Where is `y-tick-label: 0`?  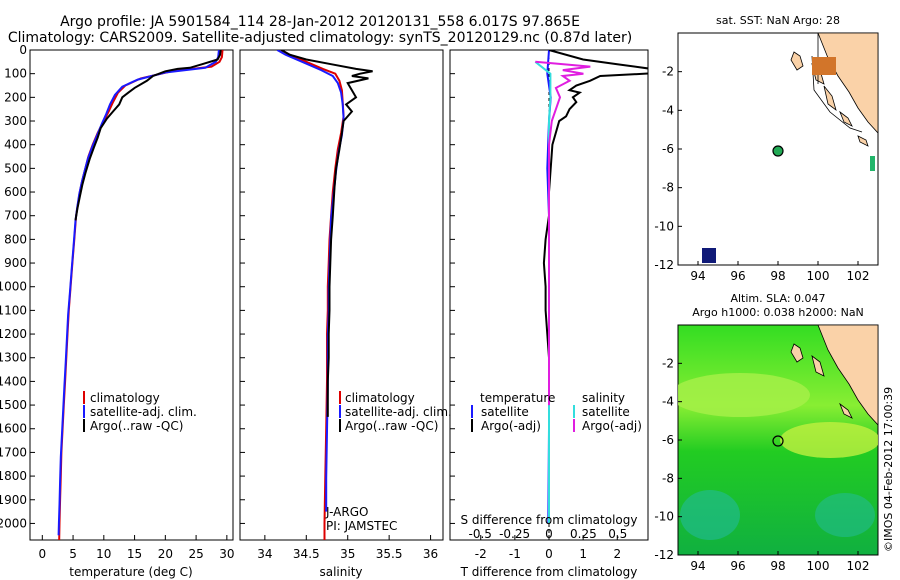
y-tick-label: 0 is located at coordinates (23, 50).